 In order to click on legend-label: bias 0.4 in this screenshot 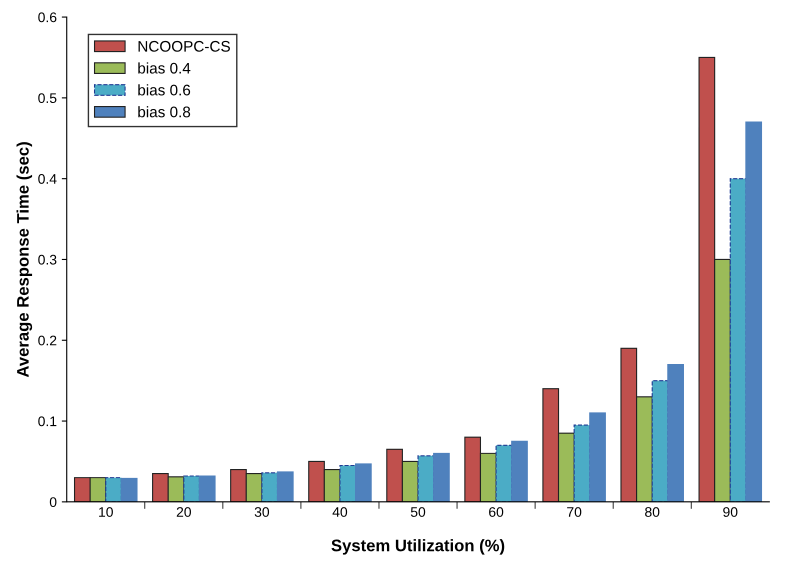, I will do `click(164, 68)`.